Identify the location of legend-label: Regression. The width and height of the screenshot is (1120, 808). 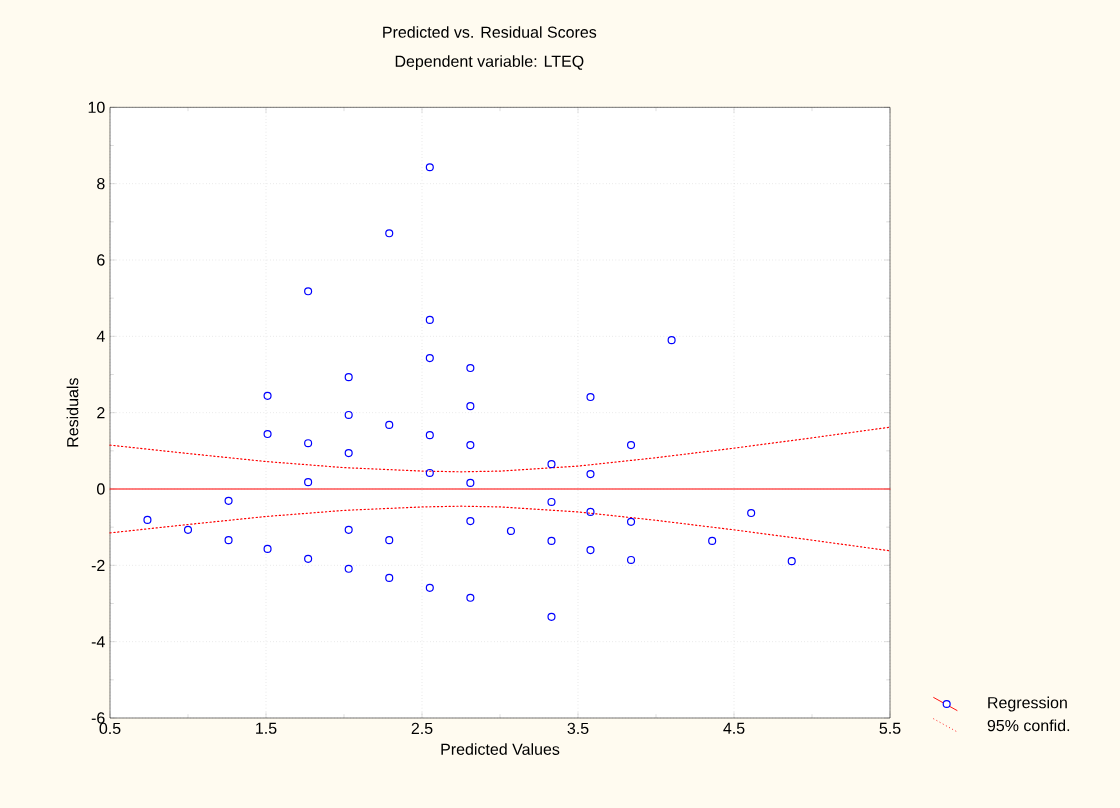
(1027, 704).